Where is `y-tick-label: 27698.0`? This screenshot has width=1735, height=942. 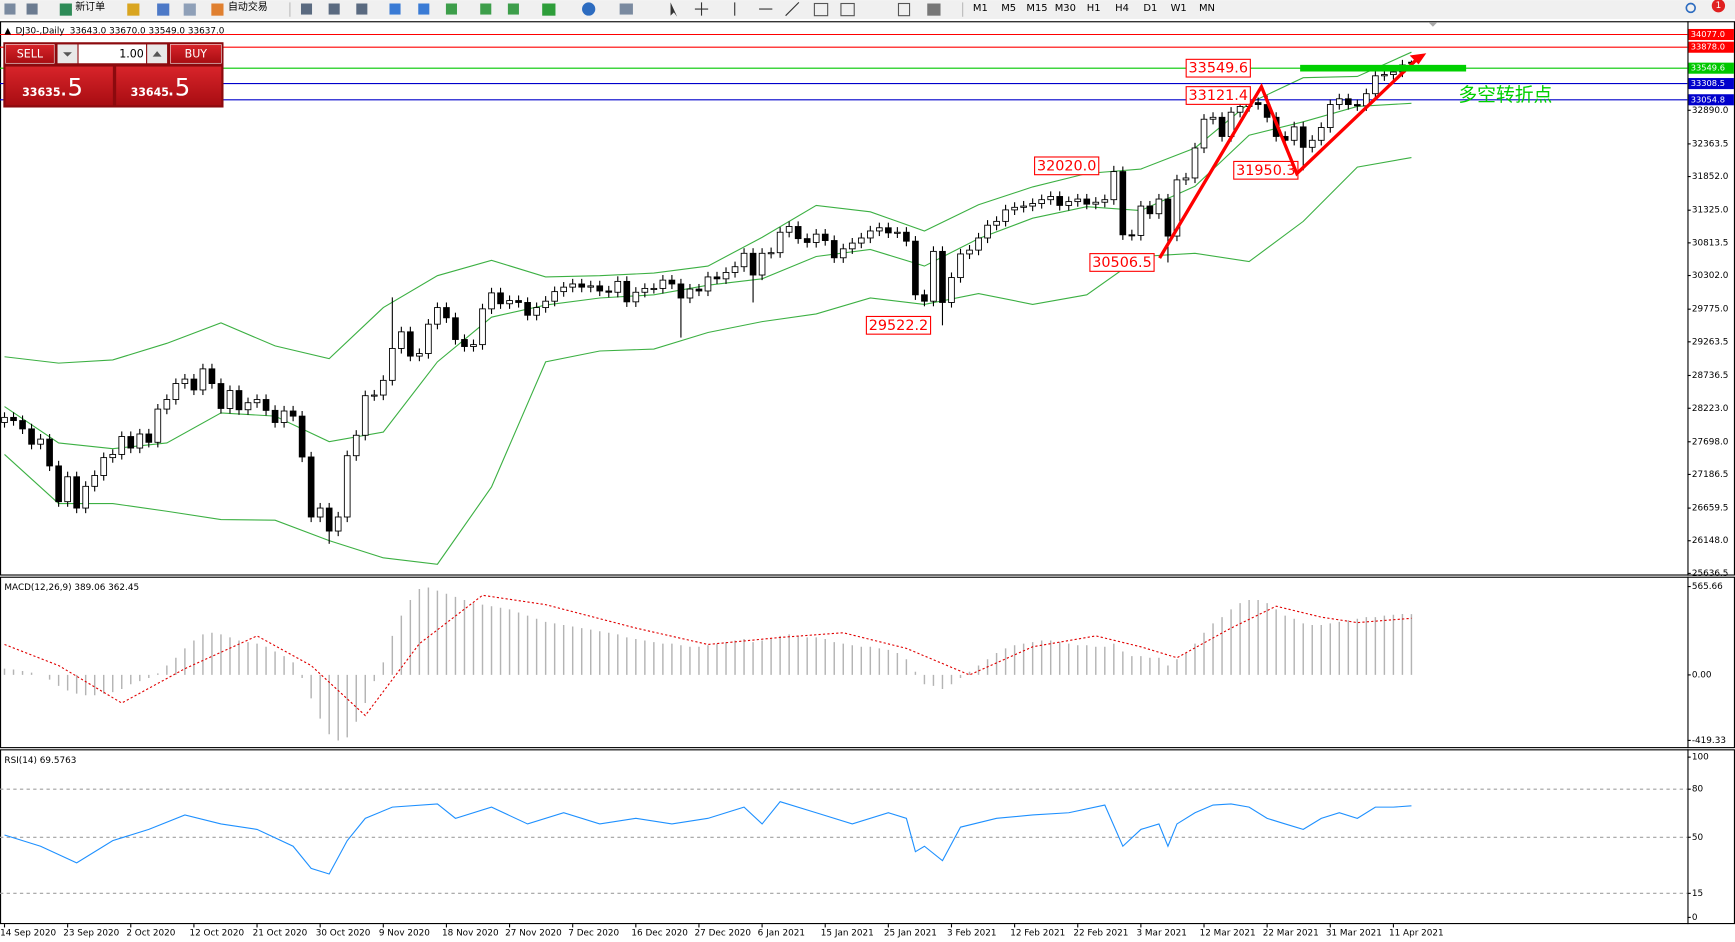
y-tick-label: 27698.0 is located at coordinates (1710, 442).